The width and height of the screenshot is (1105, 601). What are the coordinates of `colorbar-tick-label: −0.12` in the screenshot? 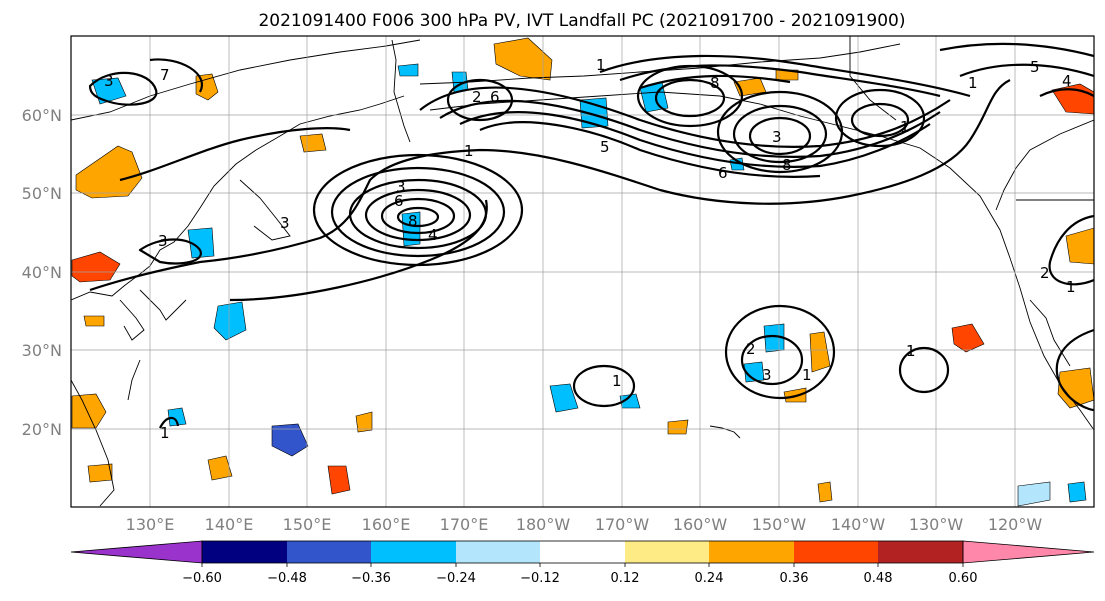 It's located at (540, 578).